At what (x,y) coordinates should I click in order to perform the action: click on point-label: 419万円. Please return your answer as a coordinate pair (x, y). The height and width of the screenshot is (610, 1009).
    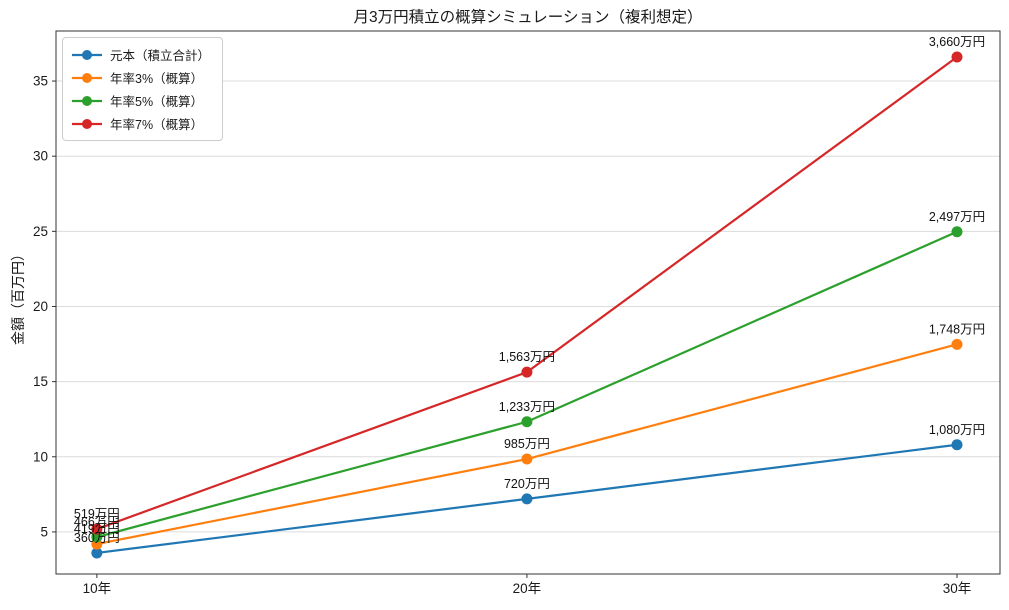
    Looking at the image, I should click on (97, 529).